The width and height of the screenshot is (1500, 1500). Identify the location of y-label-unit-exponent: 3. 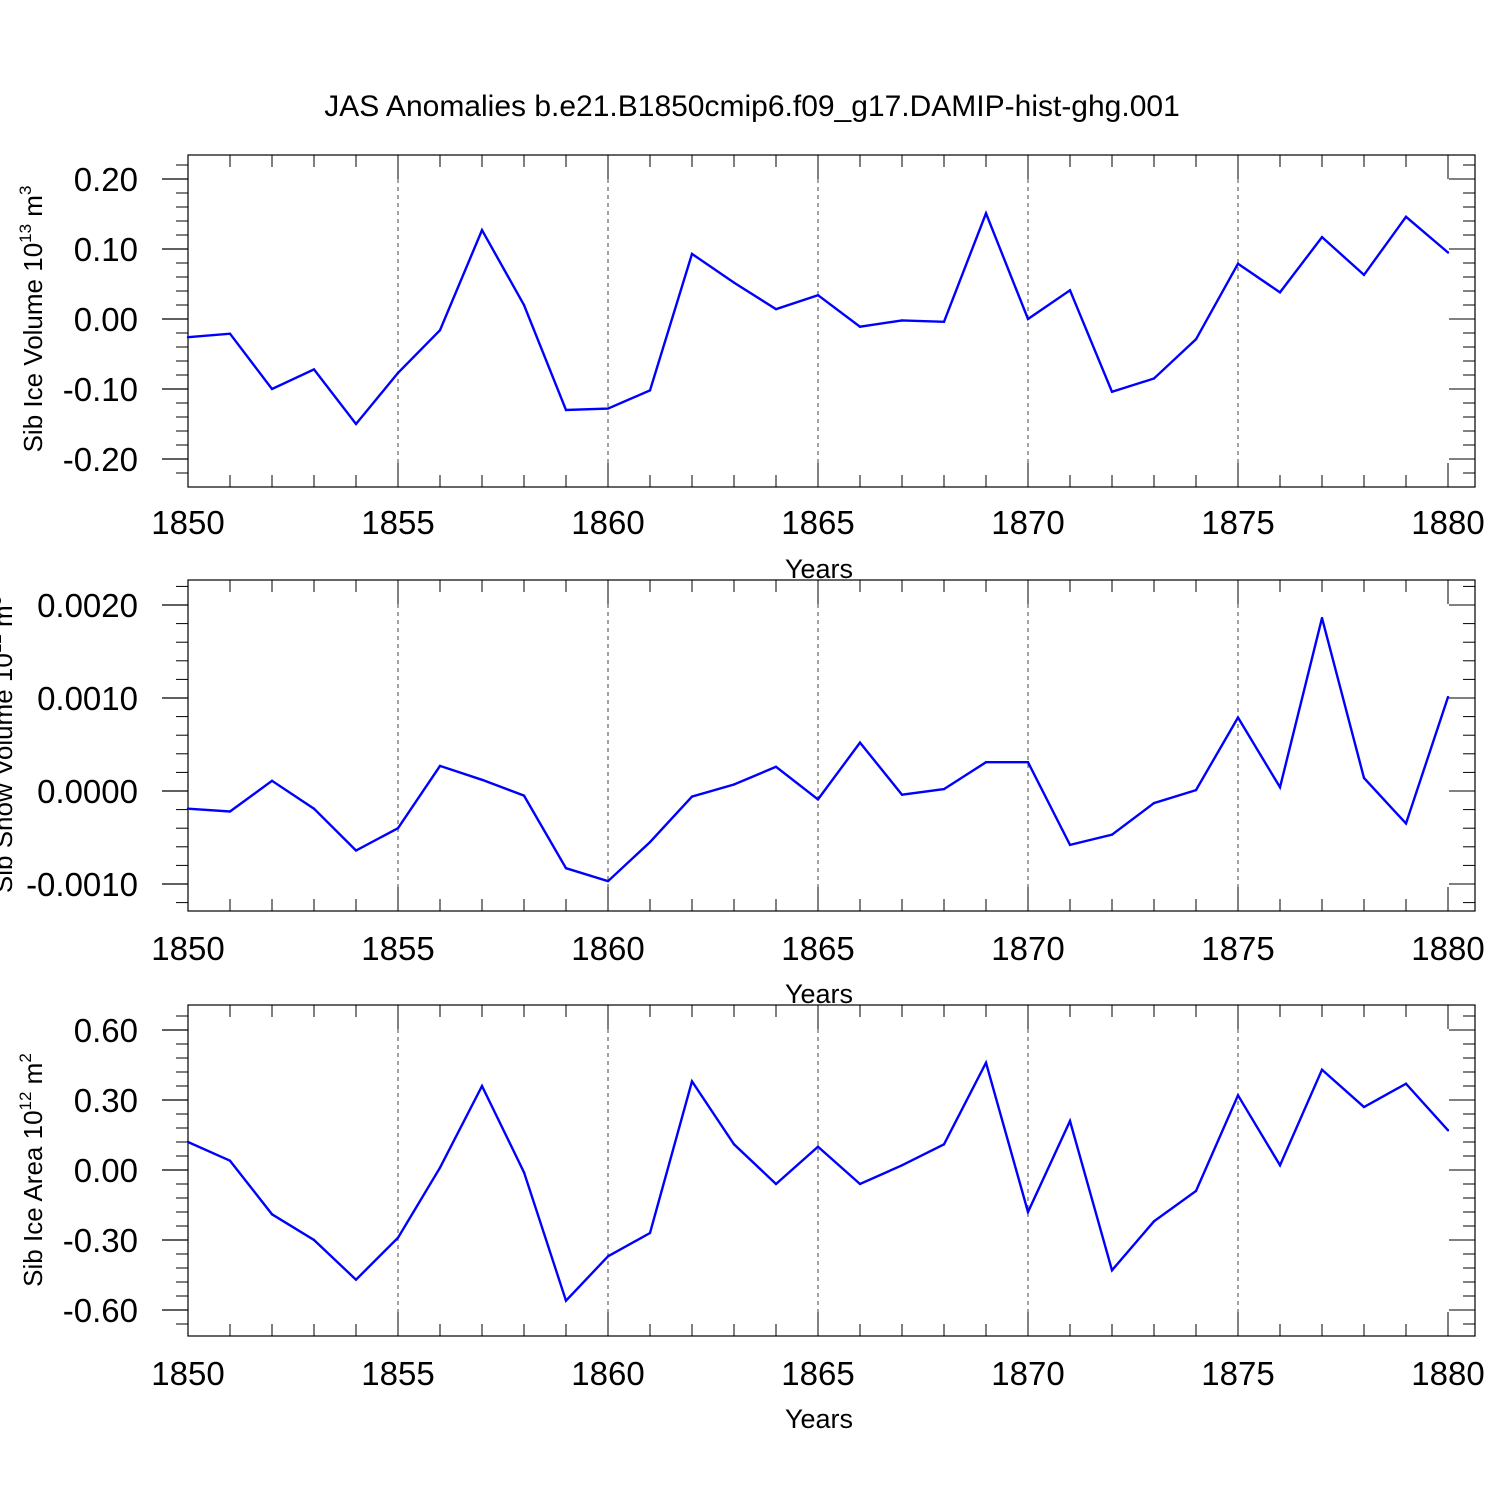
(2, 600).